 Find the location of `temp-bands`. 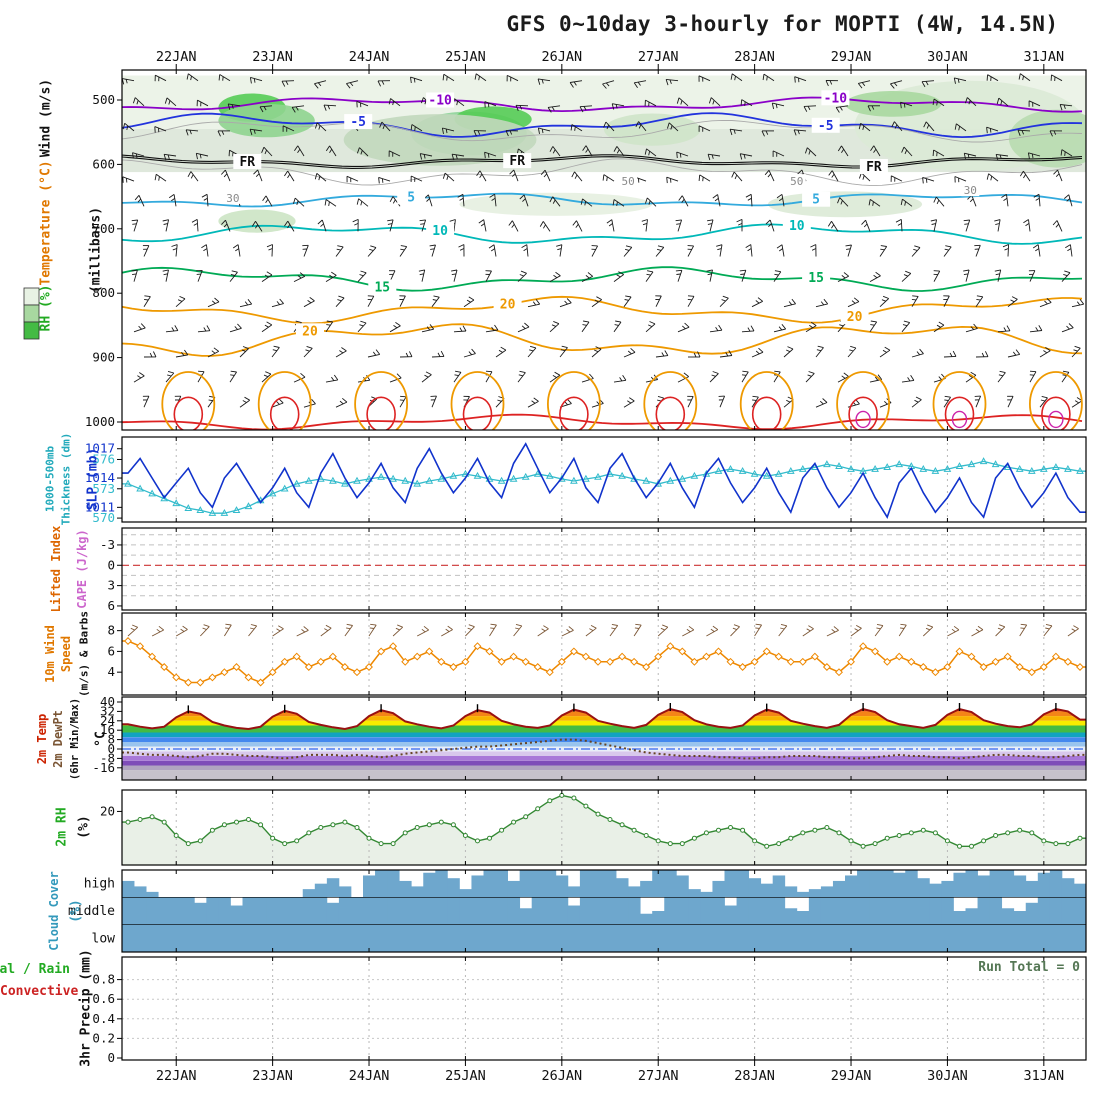

temp-bands is located at coordinates (604, 744).